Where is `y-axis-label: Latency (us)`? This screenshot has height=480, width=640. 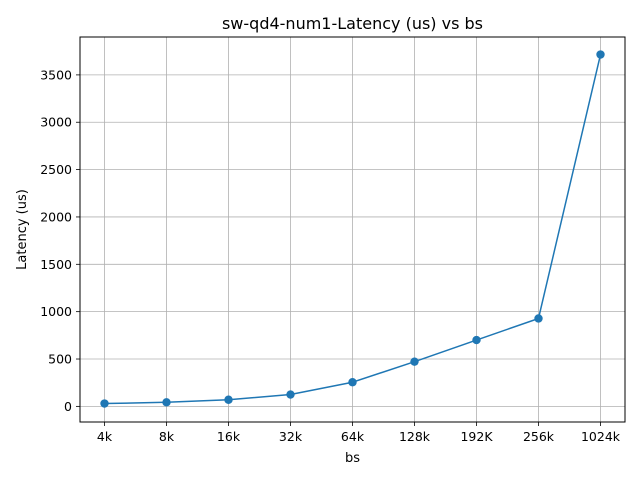 y-axis-label: Latency (us) is located at coordinates (22, 229).